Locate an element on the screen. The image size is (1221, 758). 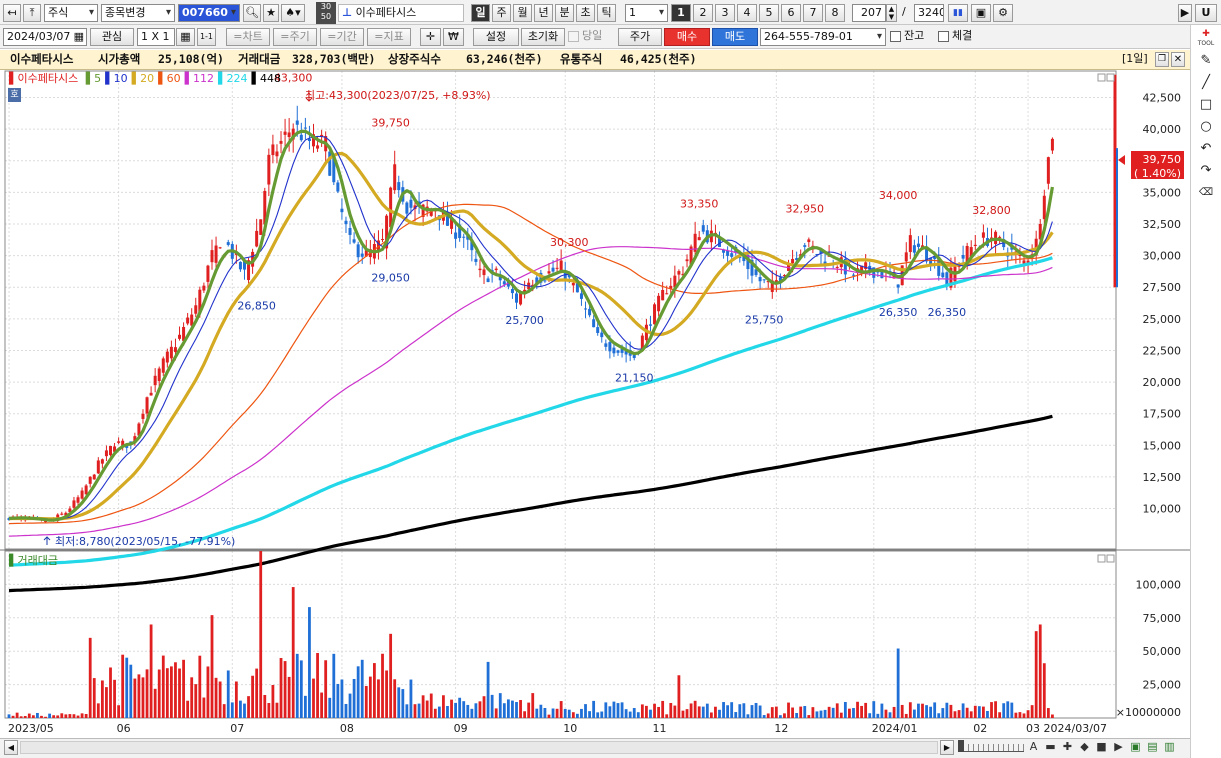
club-icon: ♠▾ is located at coordinates (293, 13).